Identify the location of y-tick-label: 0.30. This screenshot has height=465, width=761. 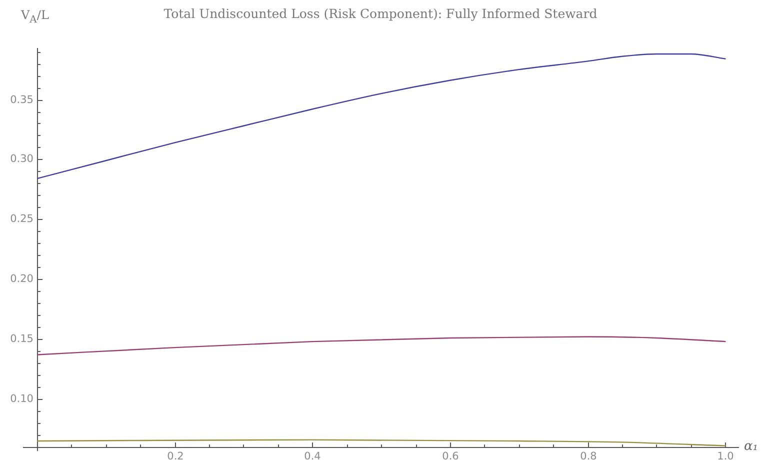
(22, 159).